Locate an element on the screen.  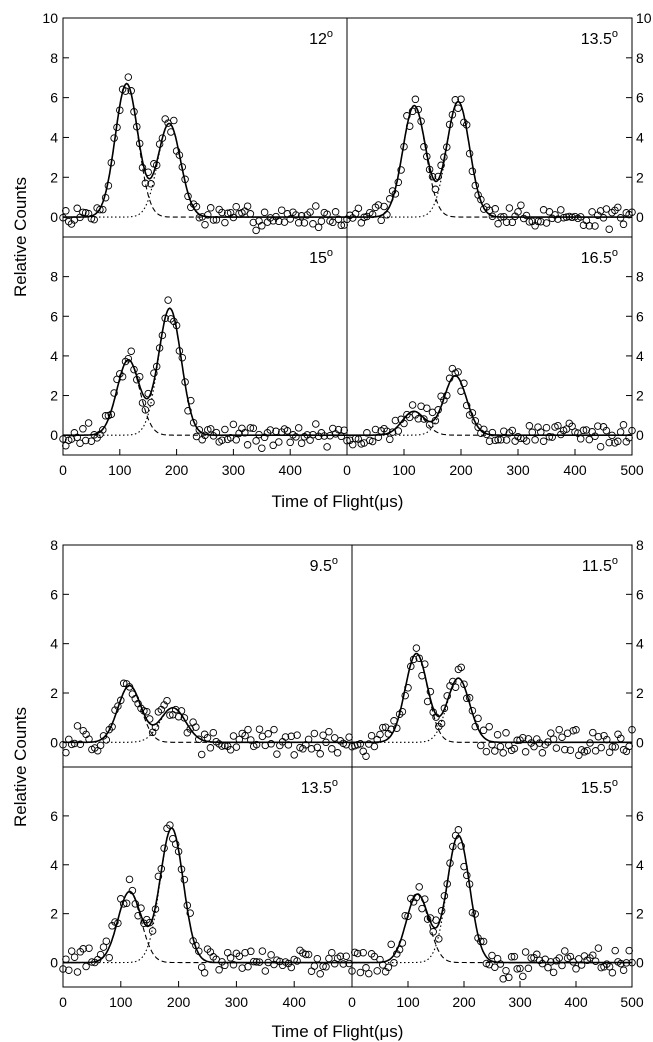
x-tick-label: 300 is located at coordinates (237, 1002).